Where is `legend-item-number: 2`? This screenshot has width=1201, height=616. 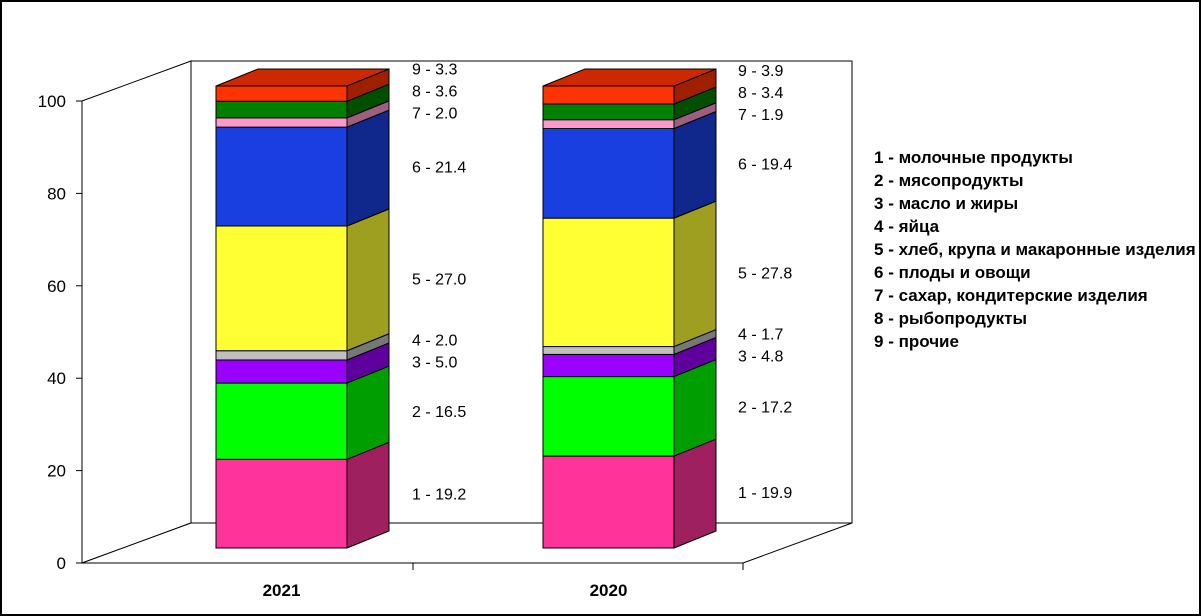 legend-item-number: 2 is located at coordinates (879, 180).